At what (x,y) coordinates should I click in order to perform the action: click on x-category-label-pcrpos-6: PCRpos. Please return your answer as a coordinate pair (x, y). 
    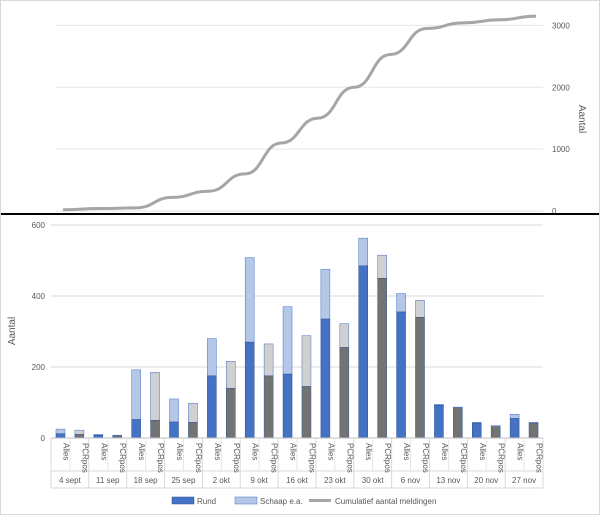
    Looking at the image, I should click on (311, 458).